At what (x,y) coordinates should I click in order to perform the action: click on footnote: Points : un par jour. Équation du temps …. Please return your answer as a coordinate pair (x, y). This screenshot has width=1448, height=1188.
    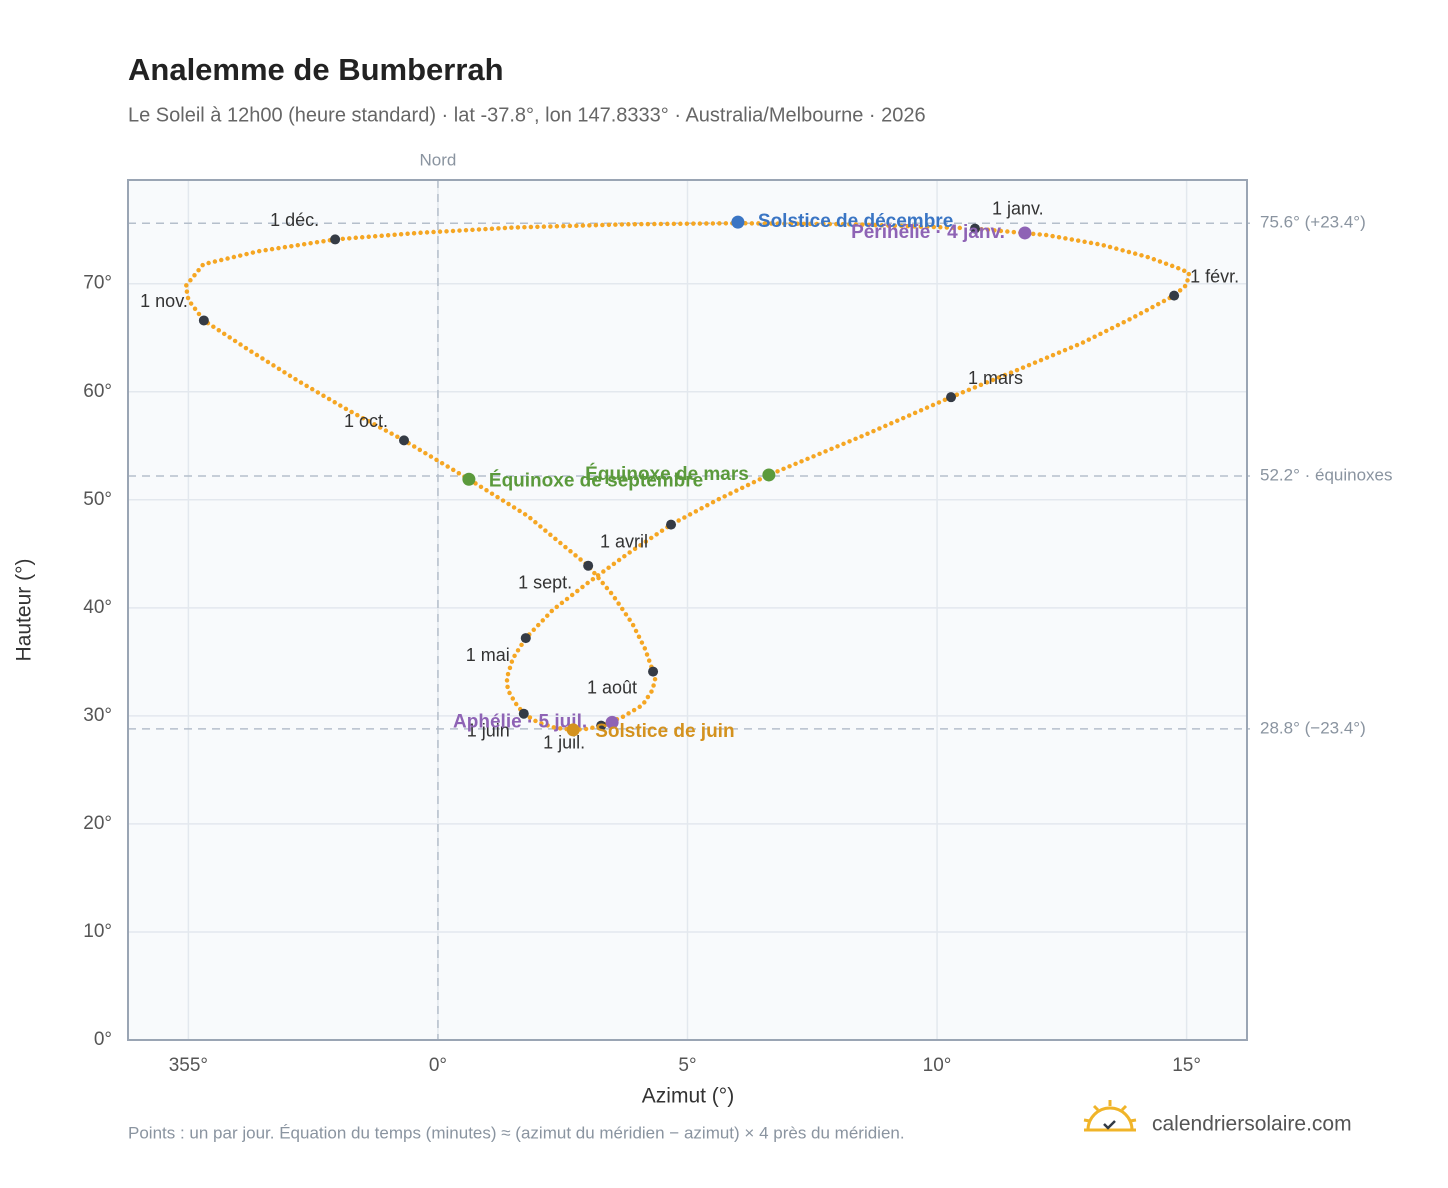
    Looking at the image, I should click on (516, 1132).